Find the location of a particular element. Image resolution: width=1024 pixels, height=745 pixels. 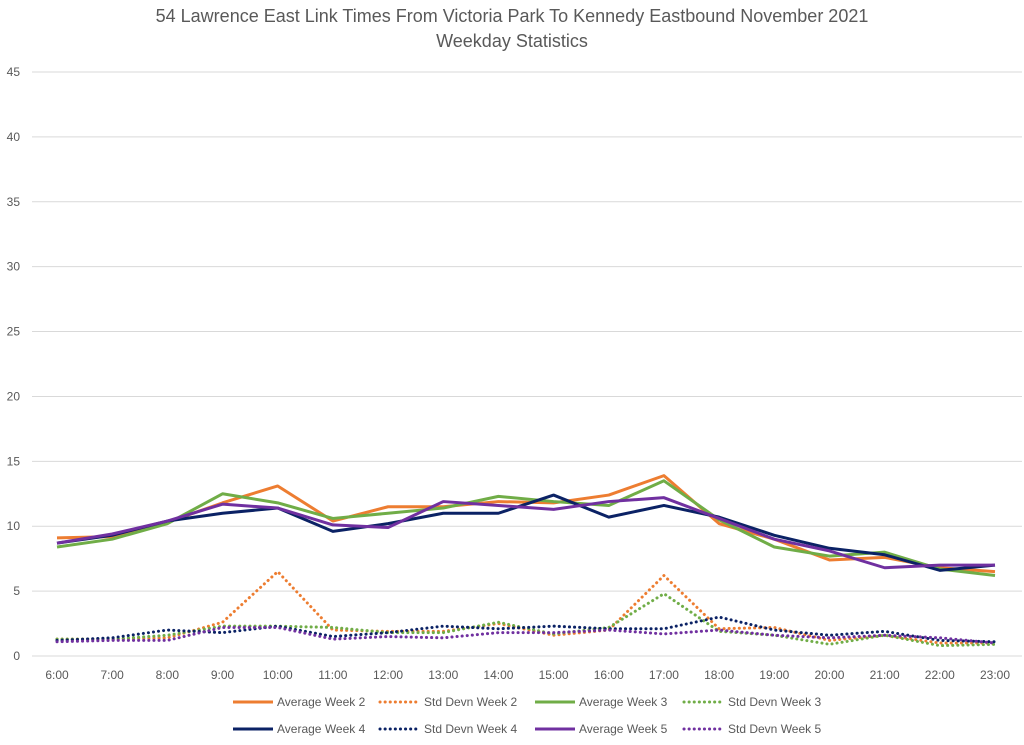

x-tick-label: 14:00 is located at coordinates (498, 675).